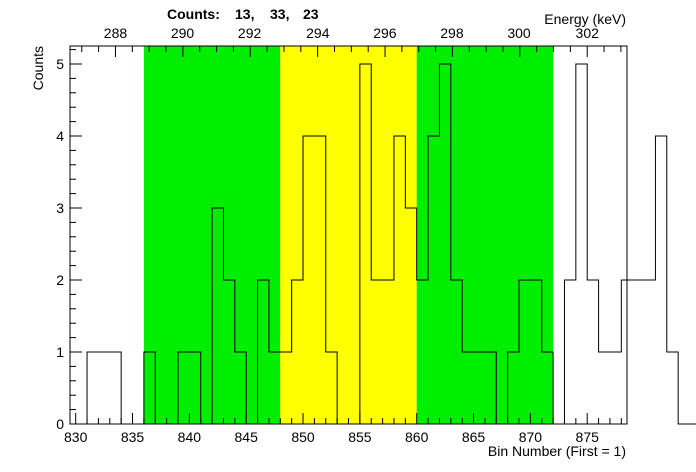 This screenshot has width=696, height=472. Describe the element at coordinates (585, 19) in the screenshot. I see `x2-axis-label: Energy (keV)` at that location.